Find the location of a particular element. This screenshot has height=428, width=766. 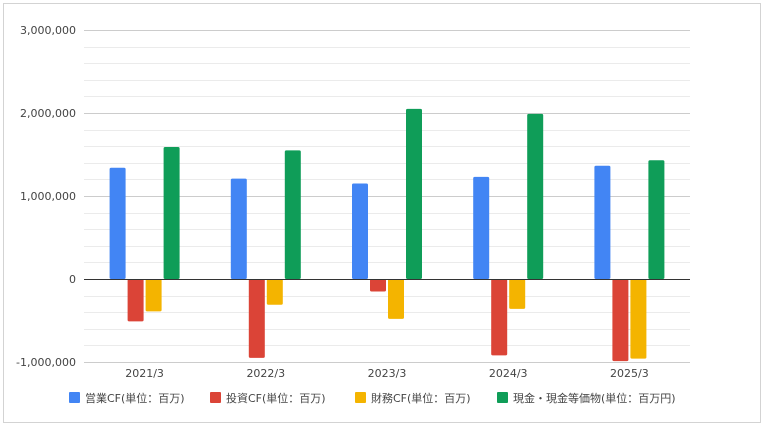

x-tick-label: 2024/3 is located at coordinates (508, 373).